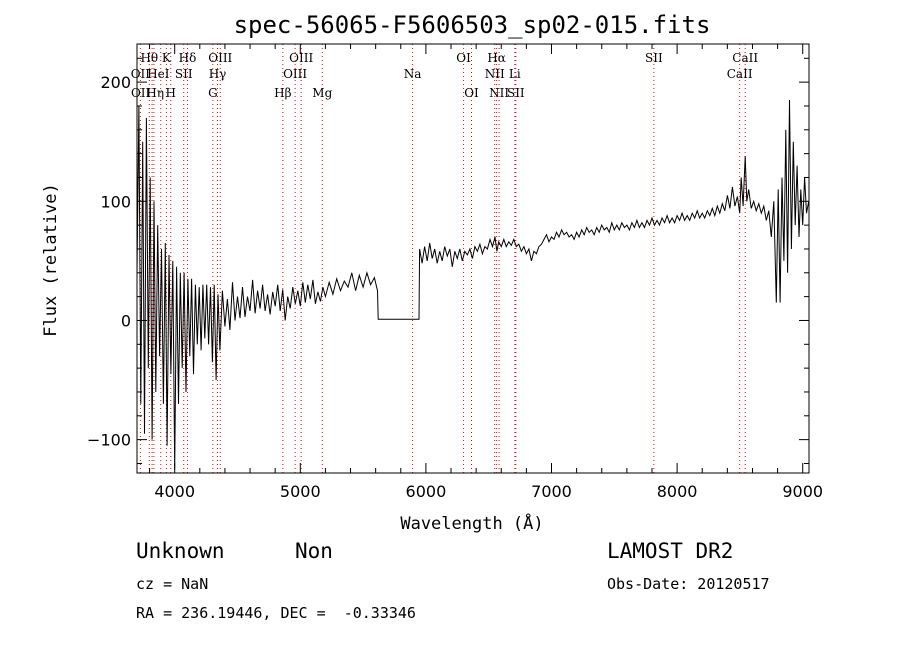  Describe the element at coordinates (126, 320) in the screenshot. I see `y-tick-label: 0` at that location.